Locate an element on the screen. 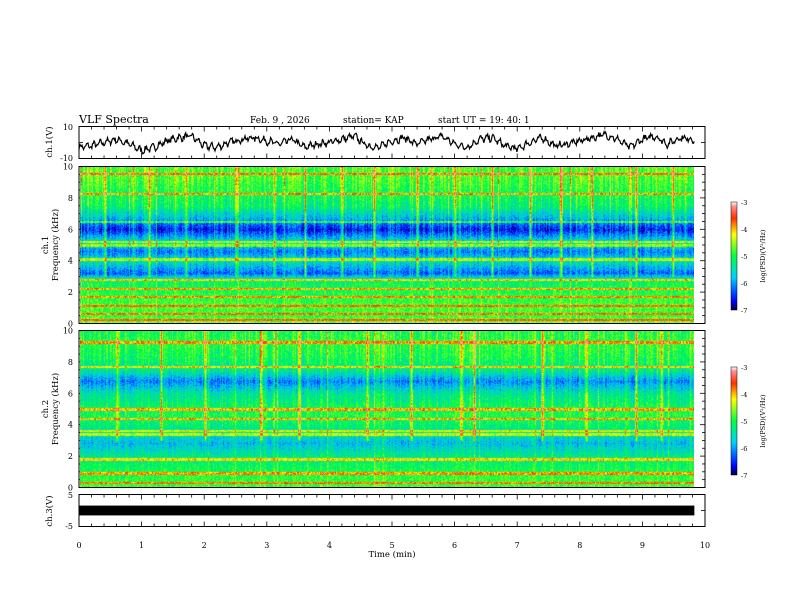 The image size is (792, 612). ch3-ytick-bottom: -5 is located at coordinates (69, 526).